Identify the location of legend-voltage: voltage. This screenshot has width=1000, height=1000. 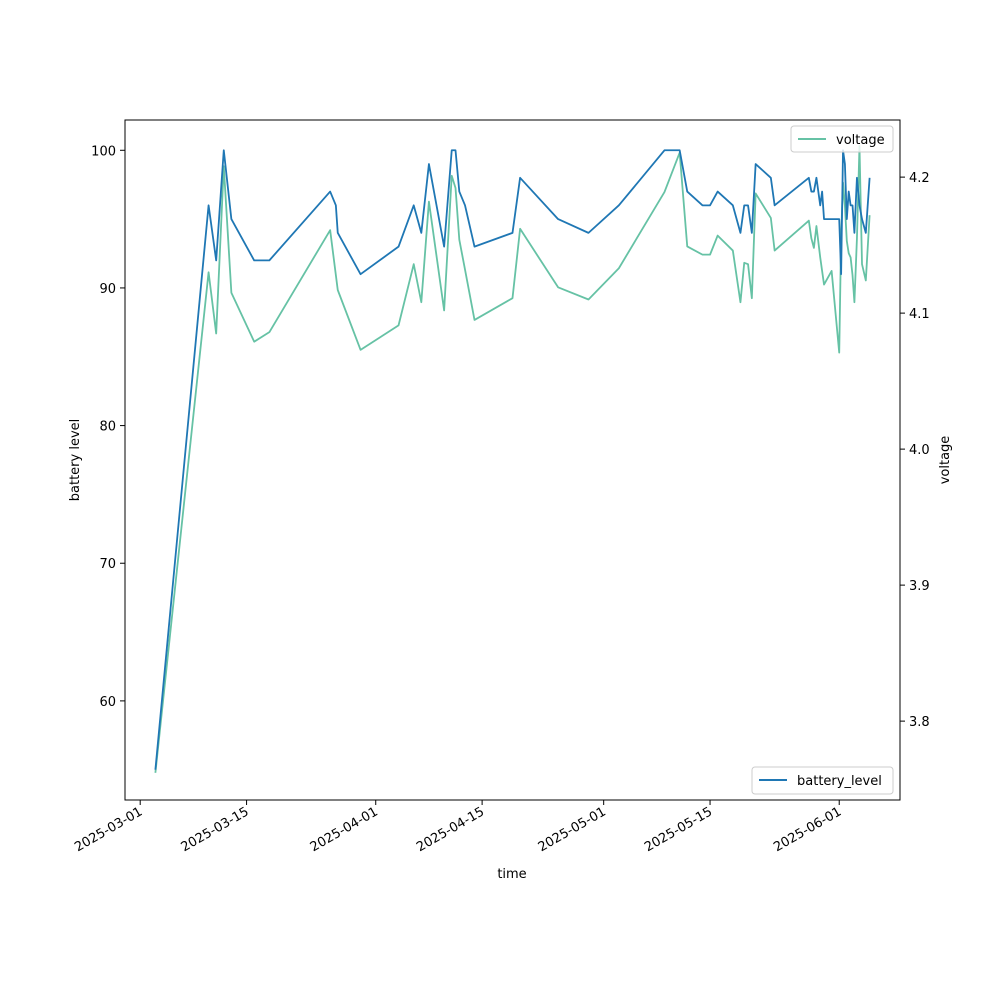
(842, 139).